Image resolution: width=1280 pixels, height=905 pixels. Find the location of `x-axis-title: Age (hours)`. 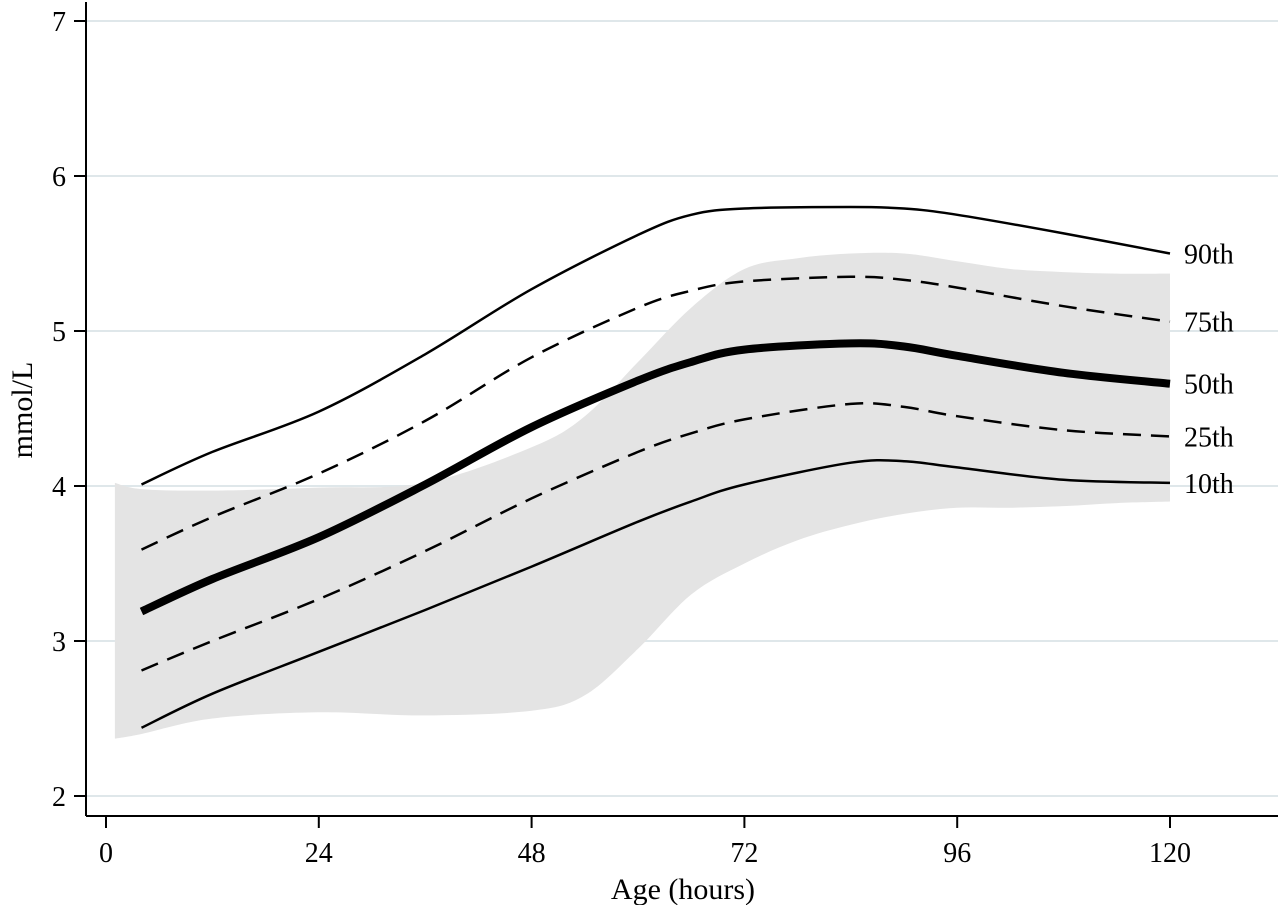

x-axis-title: Age (hours) is located at coordinates (683, 889).